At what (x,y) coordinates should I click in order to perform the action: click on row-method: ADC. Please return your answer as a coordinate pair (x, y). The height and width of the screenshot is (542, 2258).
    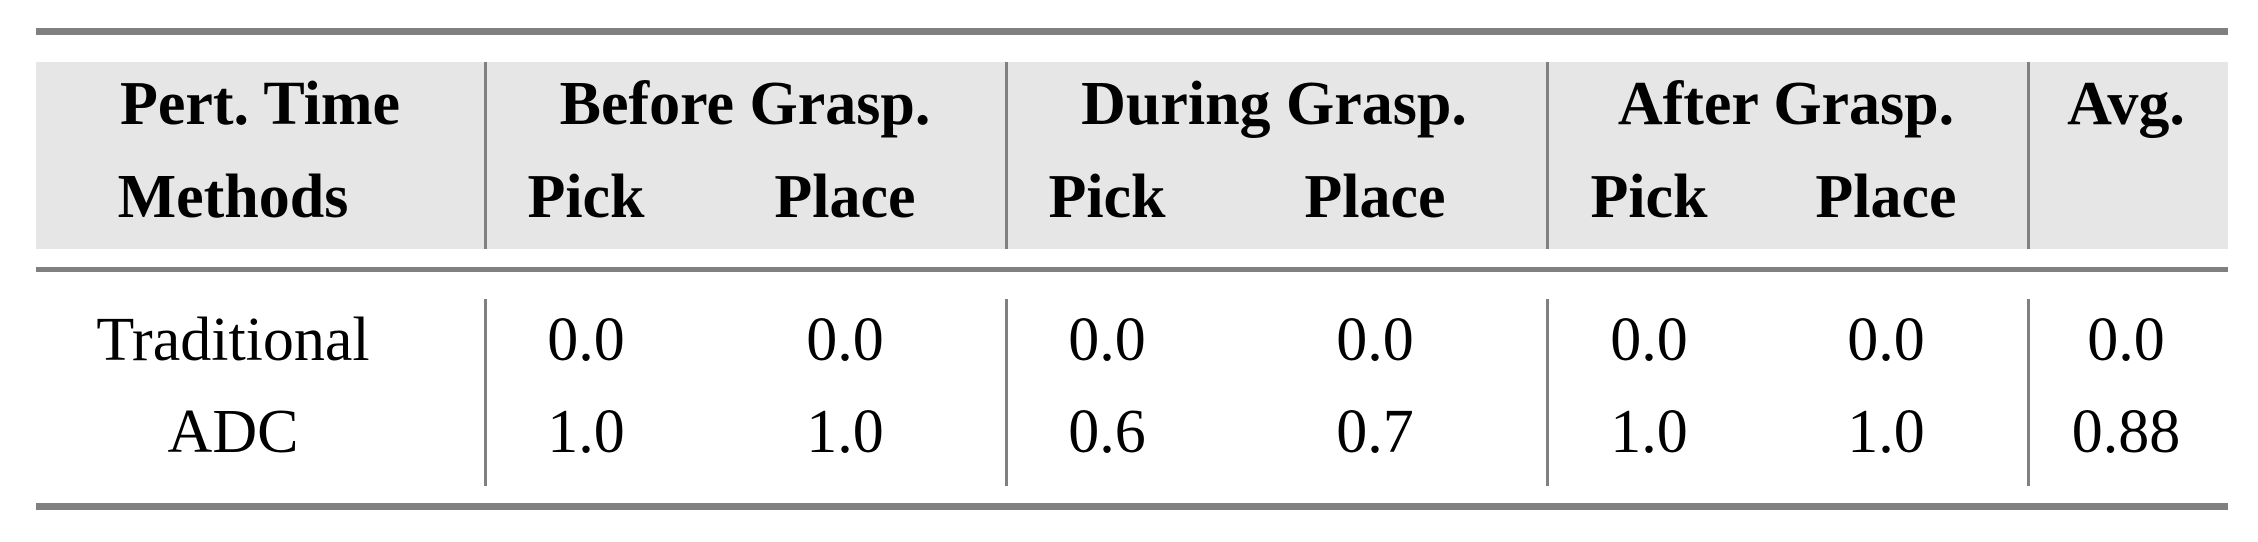
    Looking at the image, I should click on (233, 432).